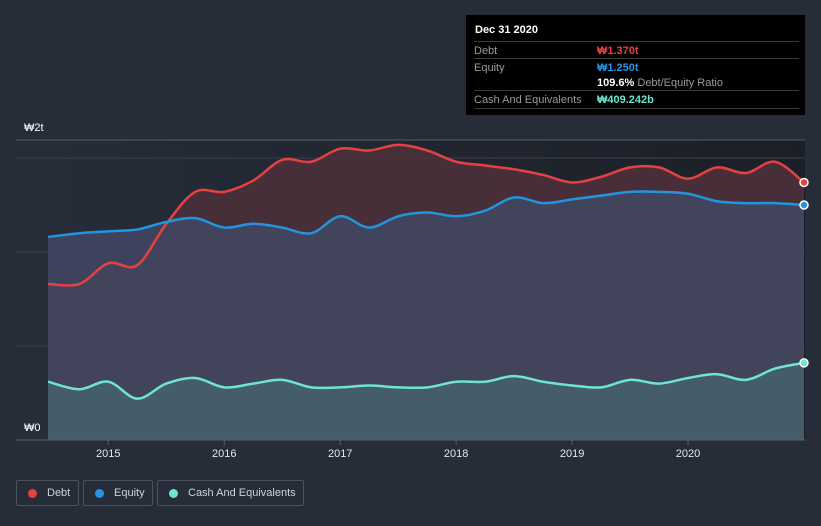 This screenshot has height=526, width=821. I want to click on tooltip-row-debt: Debt ₩1.370t, so click(636, 50).